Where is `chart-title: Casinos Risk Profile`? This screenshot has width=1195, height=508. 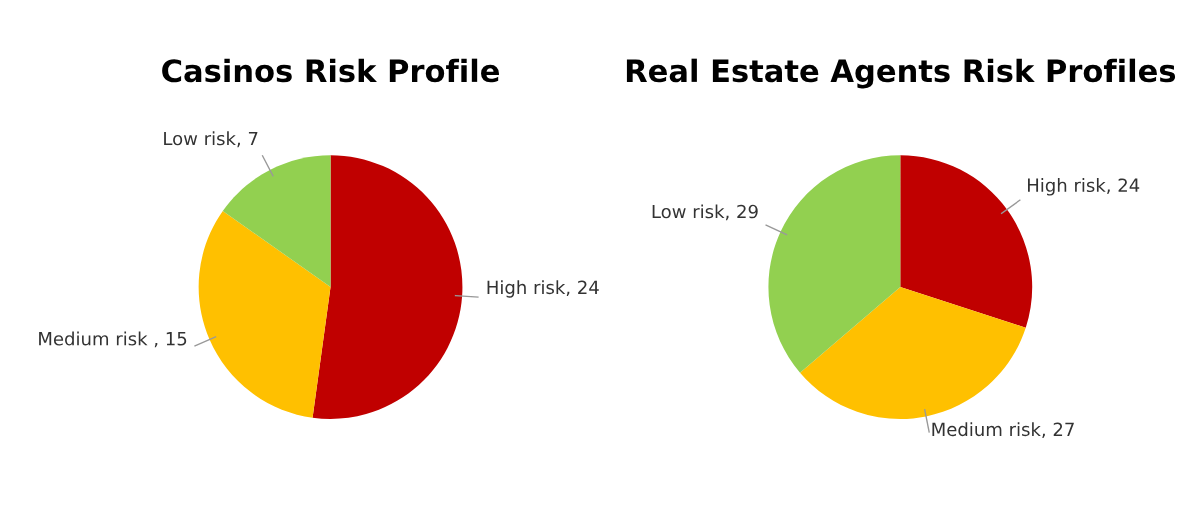 chart-title: Casinos Risk Profile is located at coordinates (330, 70).